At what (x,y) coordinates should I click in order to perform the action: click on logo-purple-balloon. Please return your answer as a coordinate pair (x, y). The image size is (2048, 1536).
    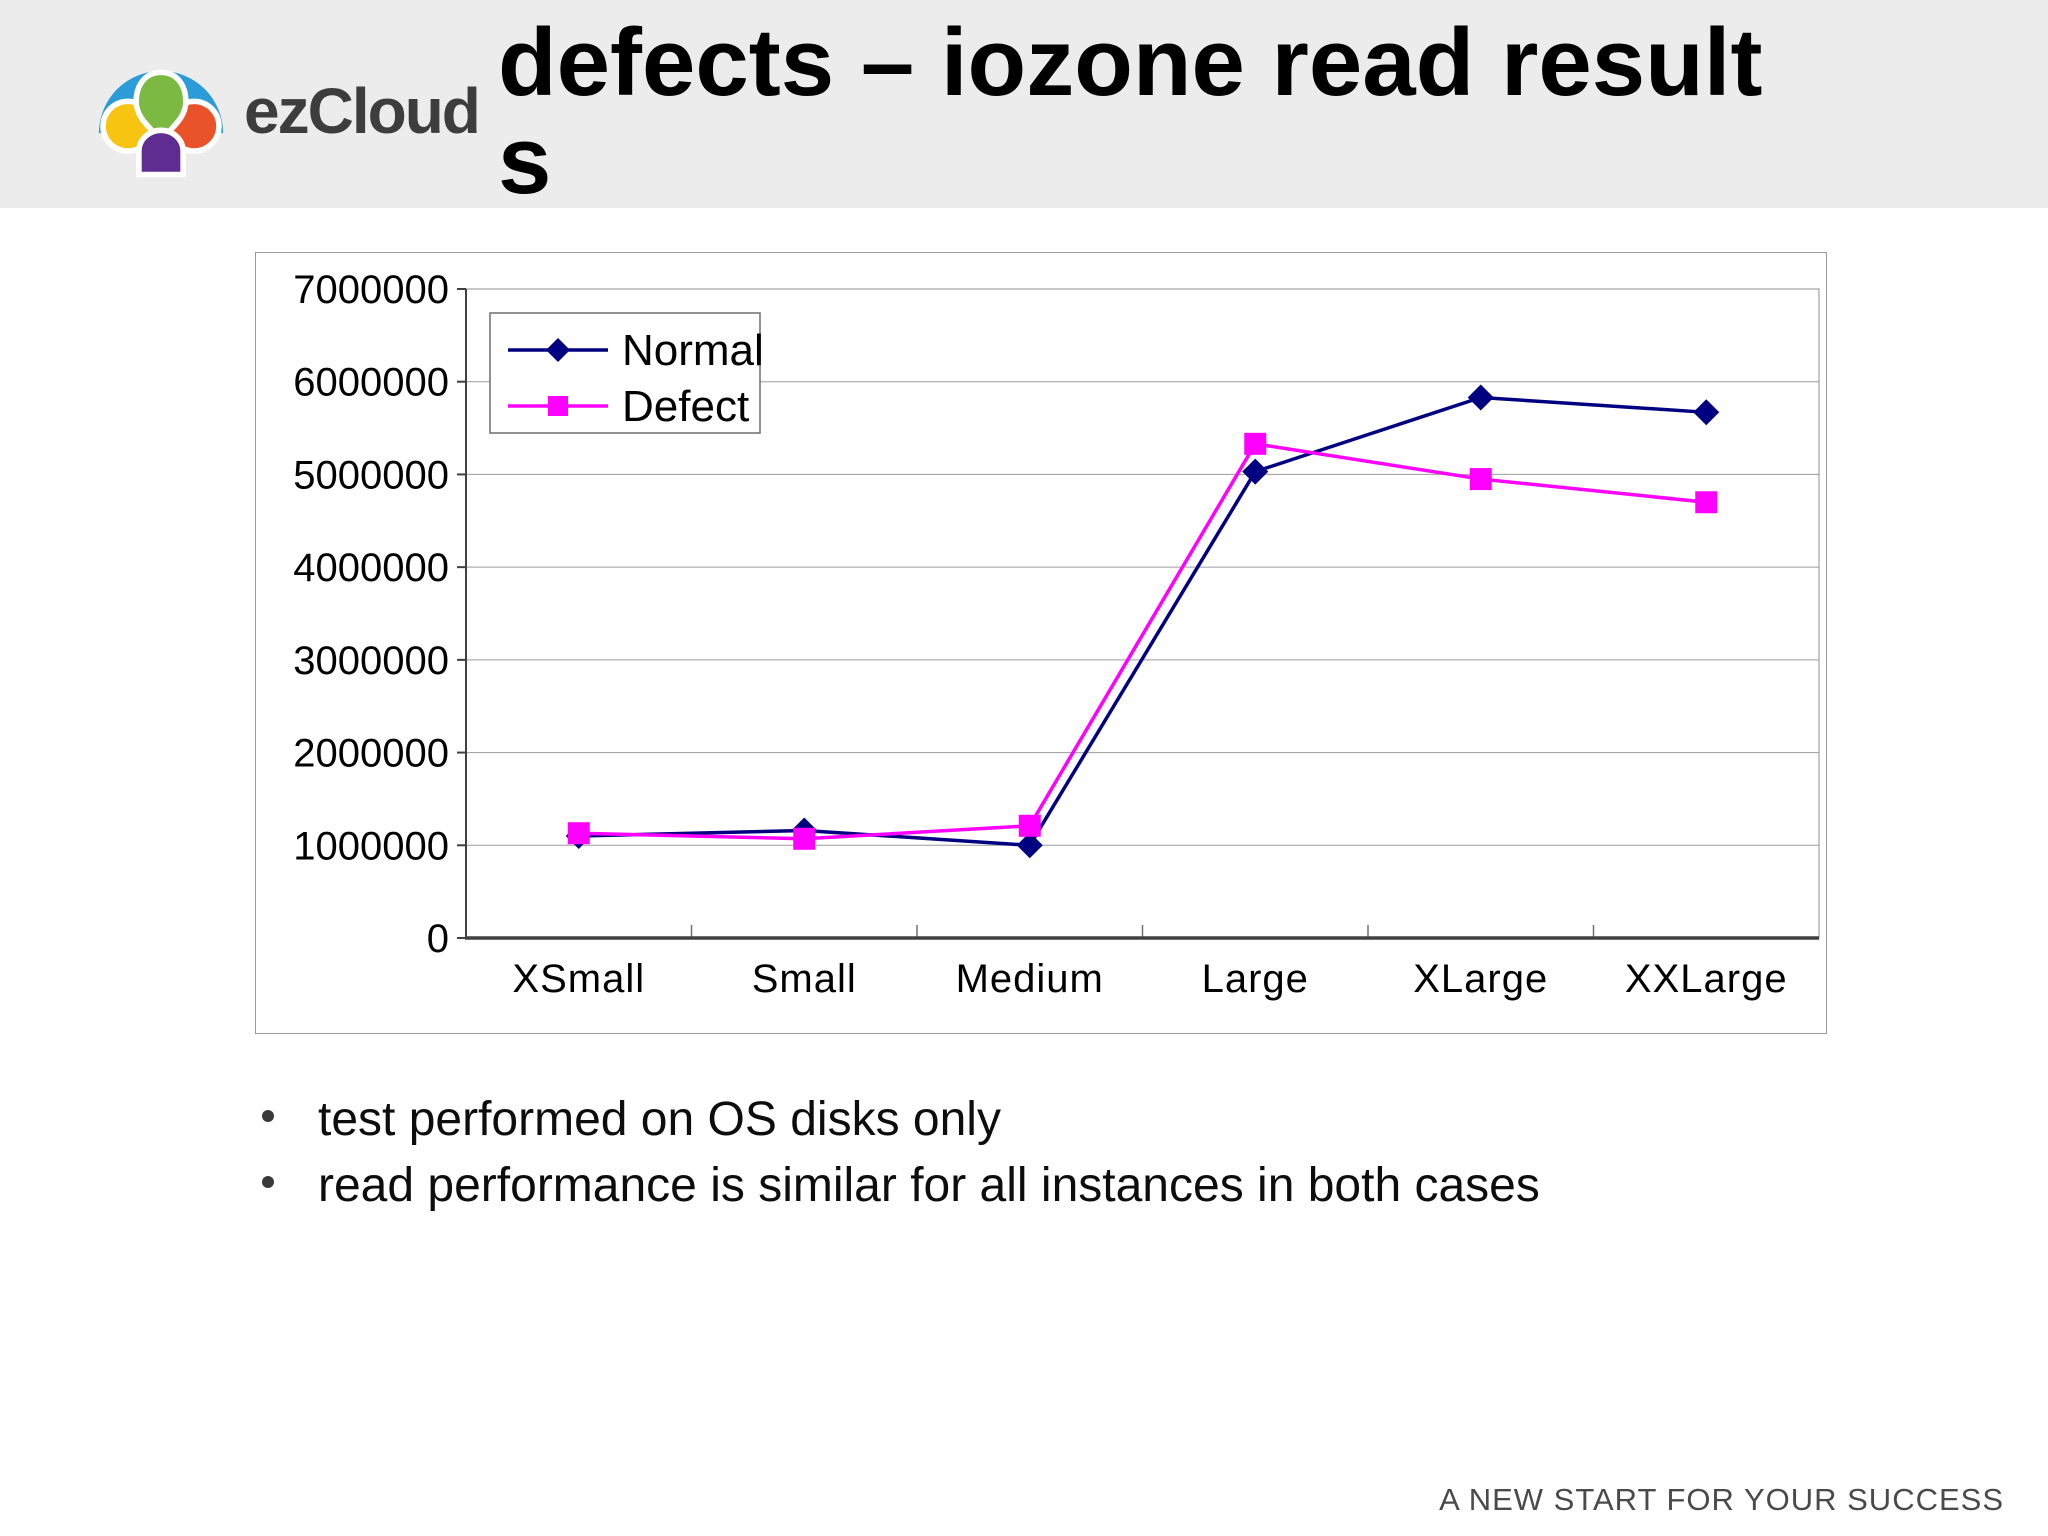
    Looking at the image, I should click on (161, 152).